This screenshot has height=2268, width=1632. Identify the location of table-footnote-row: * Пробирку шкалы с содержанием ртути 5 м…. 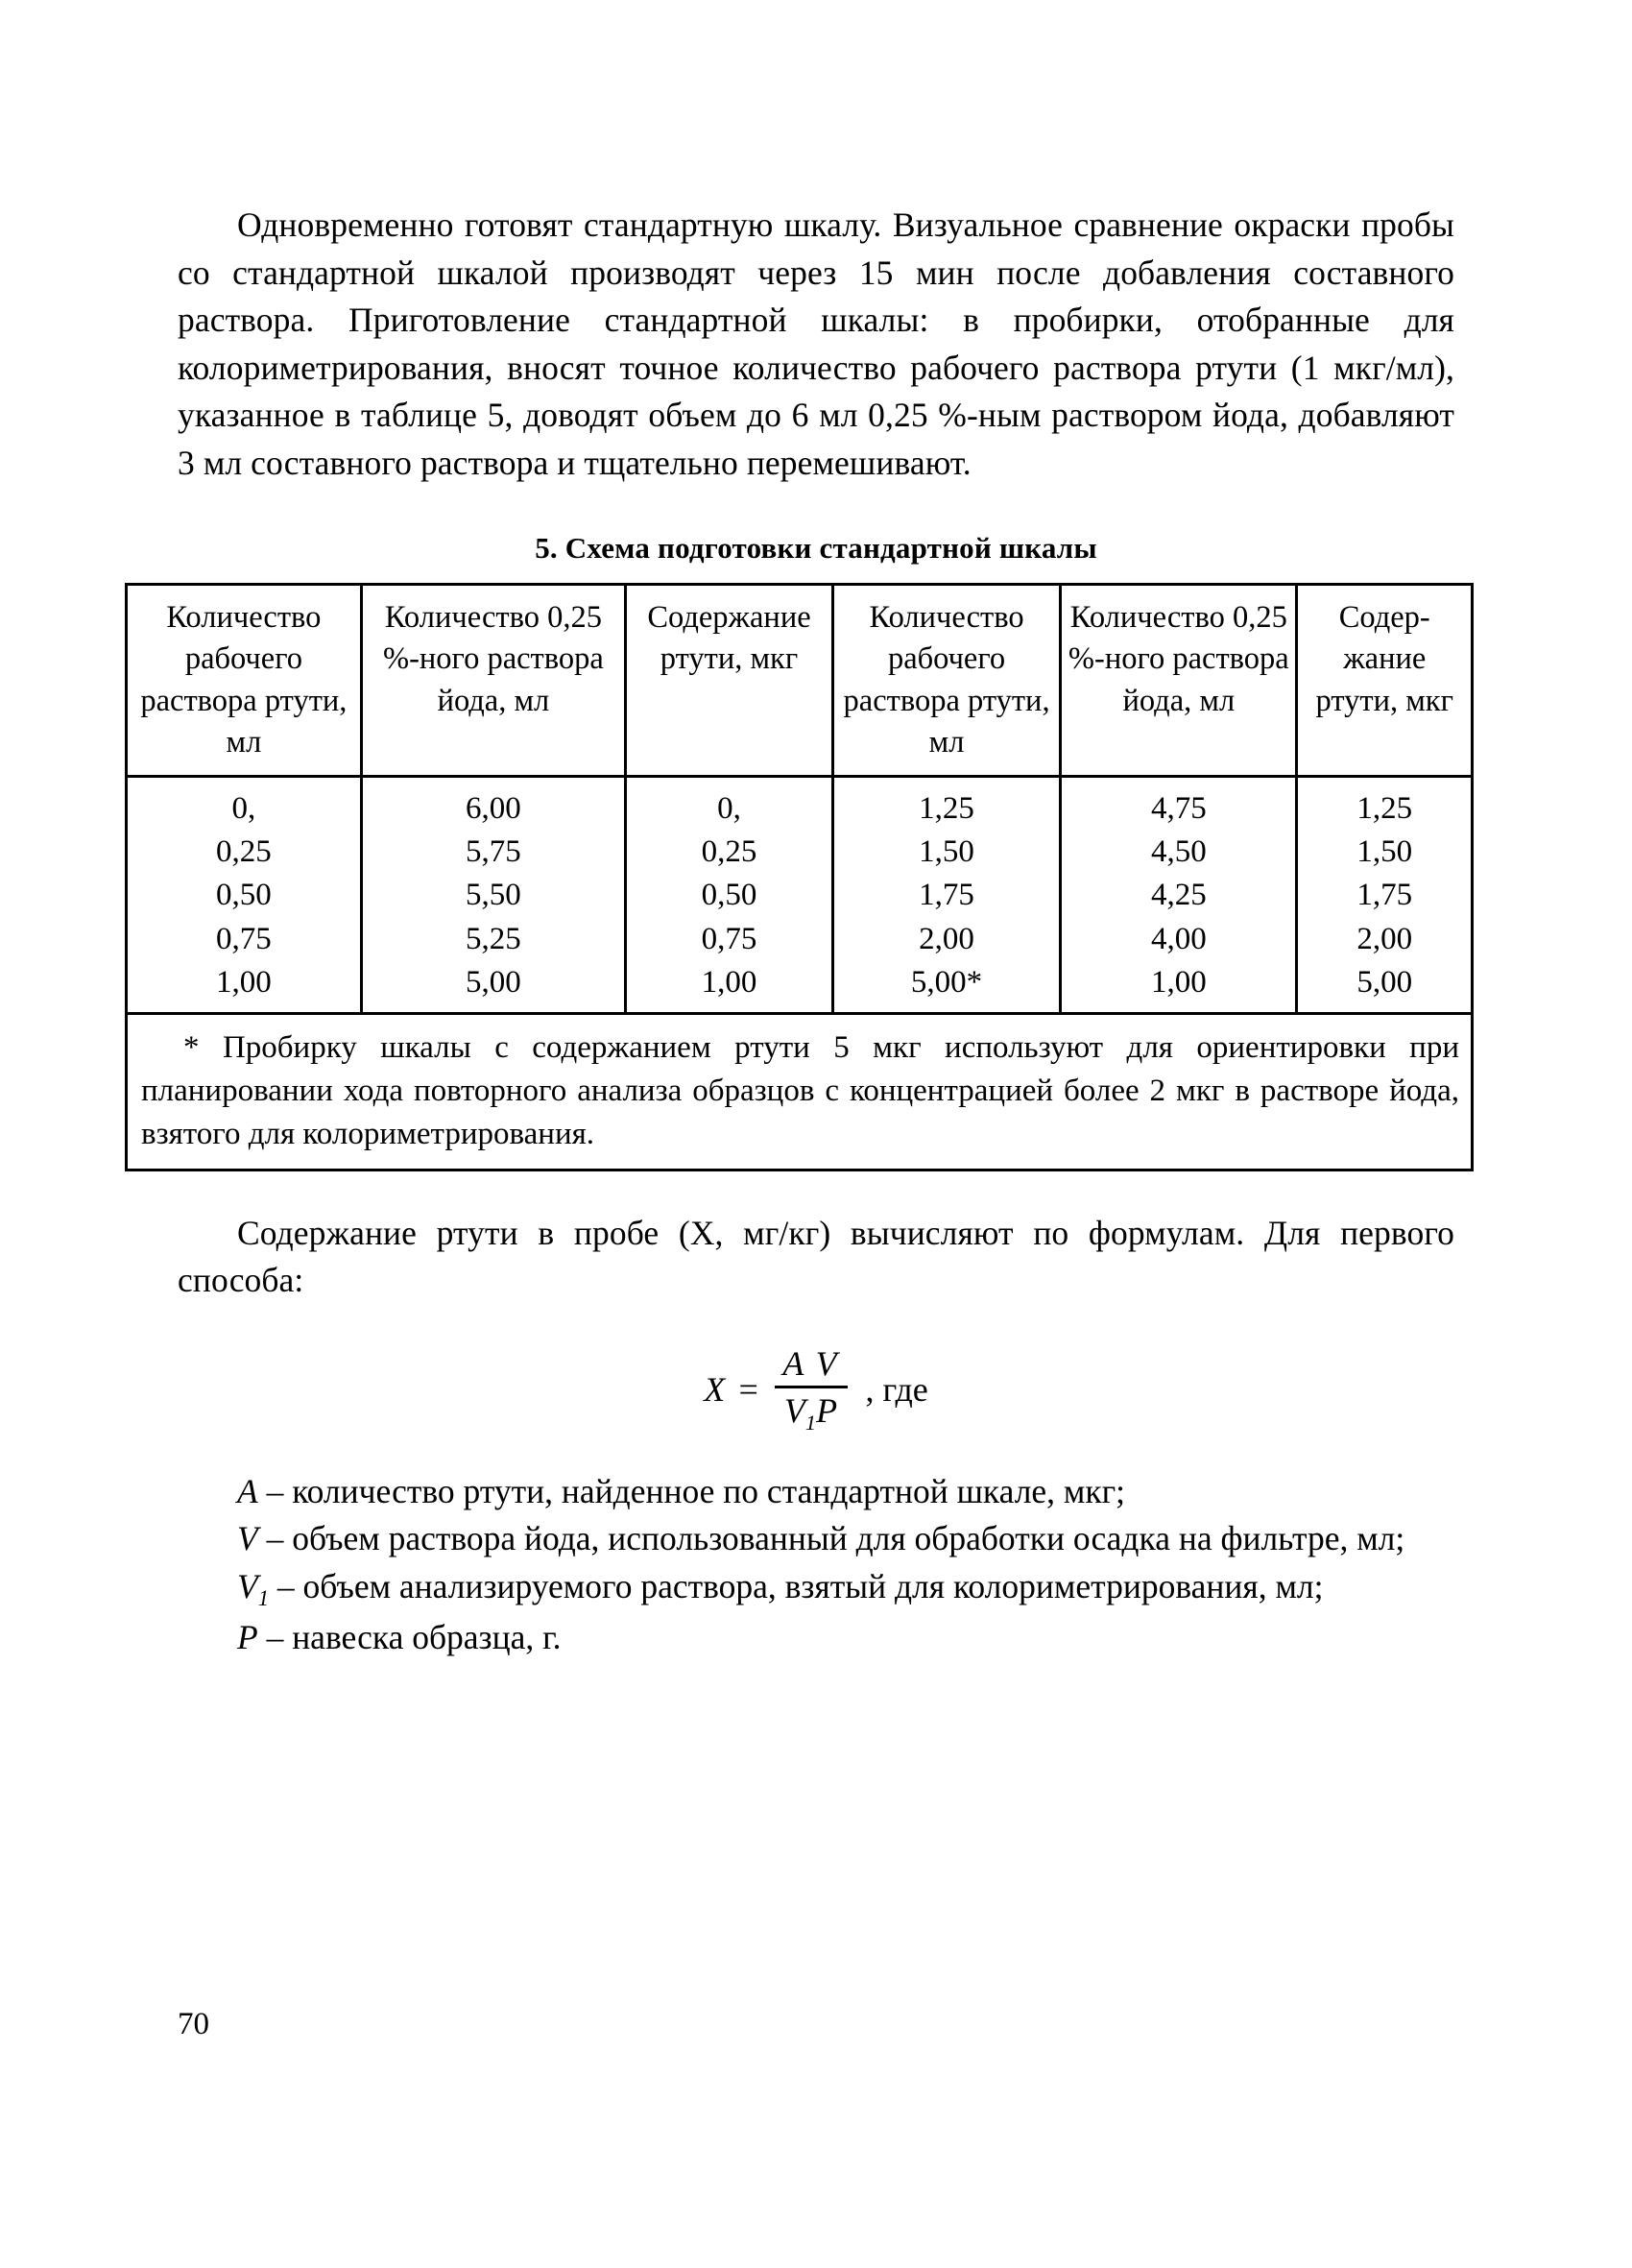
(800, 1090).